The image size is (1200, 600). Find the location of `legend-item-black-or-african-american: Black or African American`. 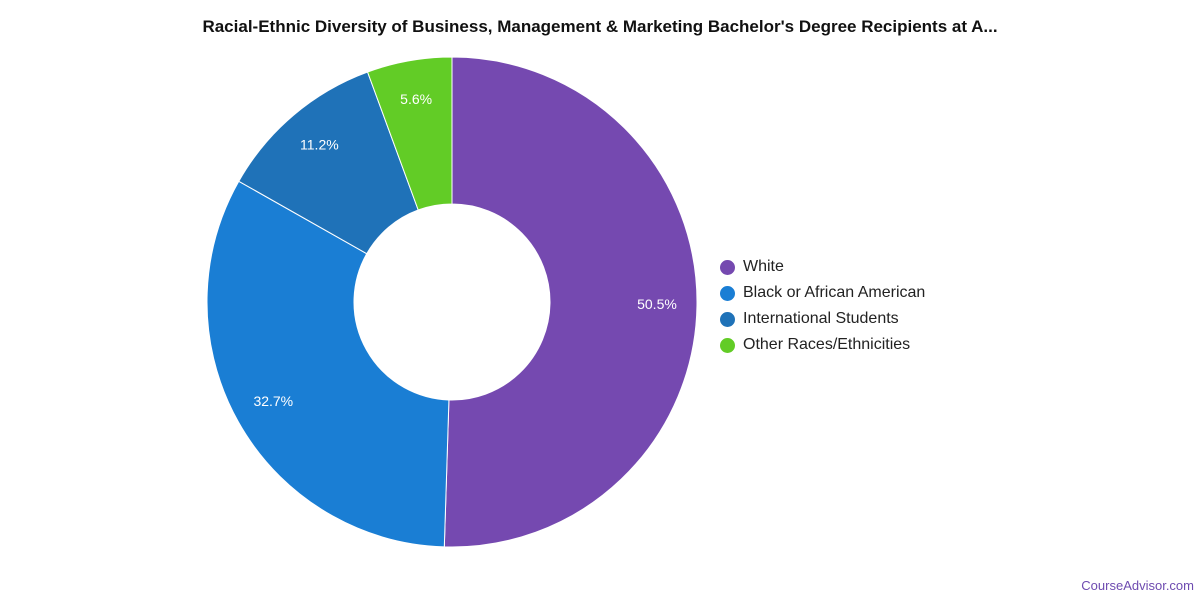

legend-item-black-or-african-american: Black or African American is located at coordinates (822, 293).